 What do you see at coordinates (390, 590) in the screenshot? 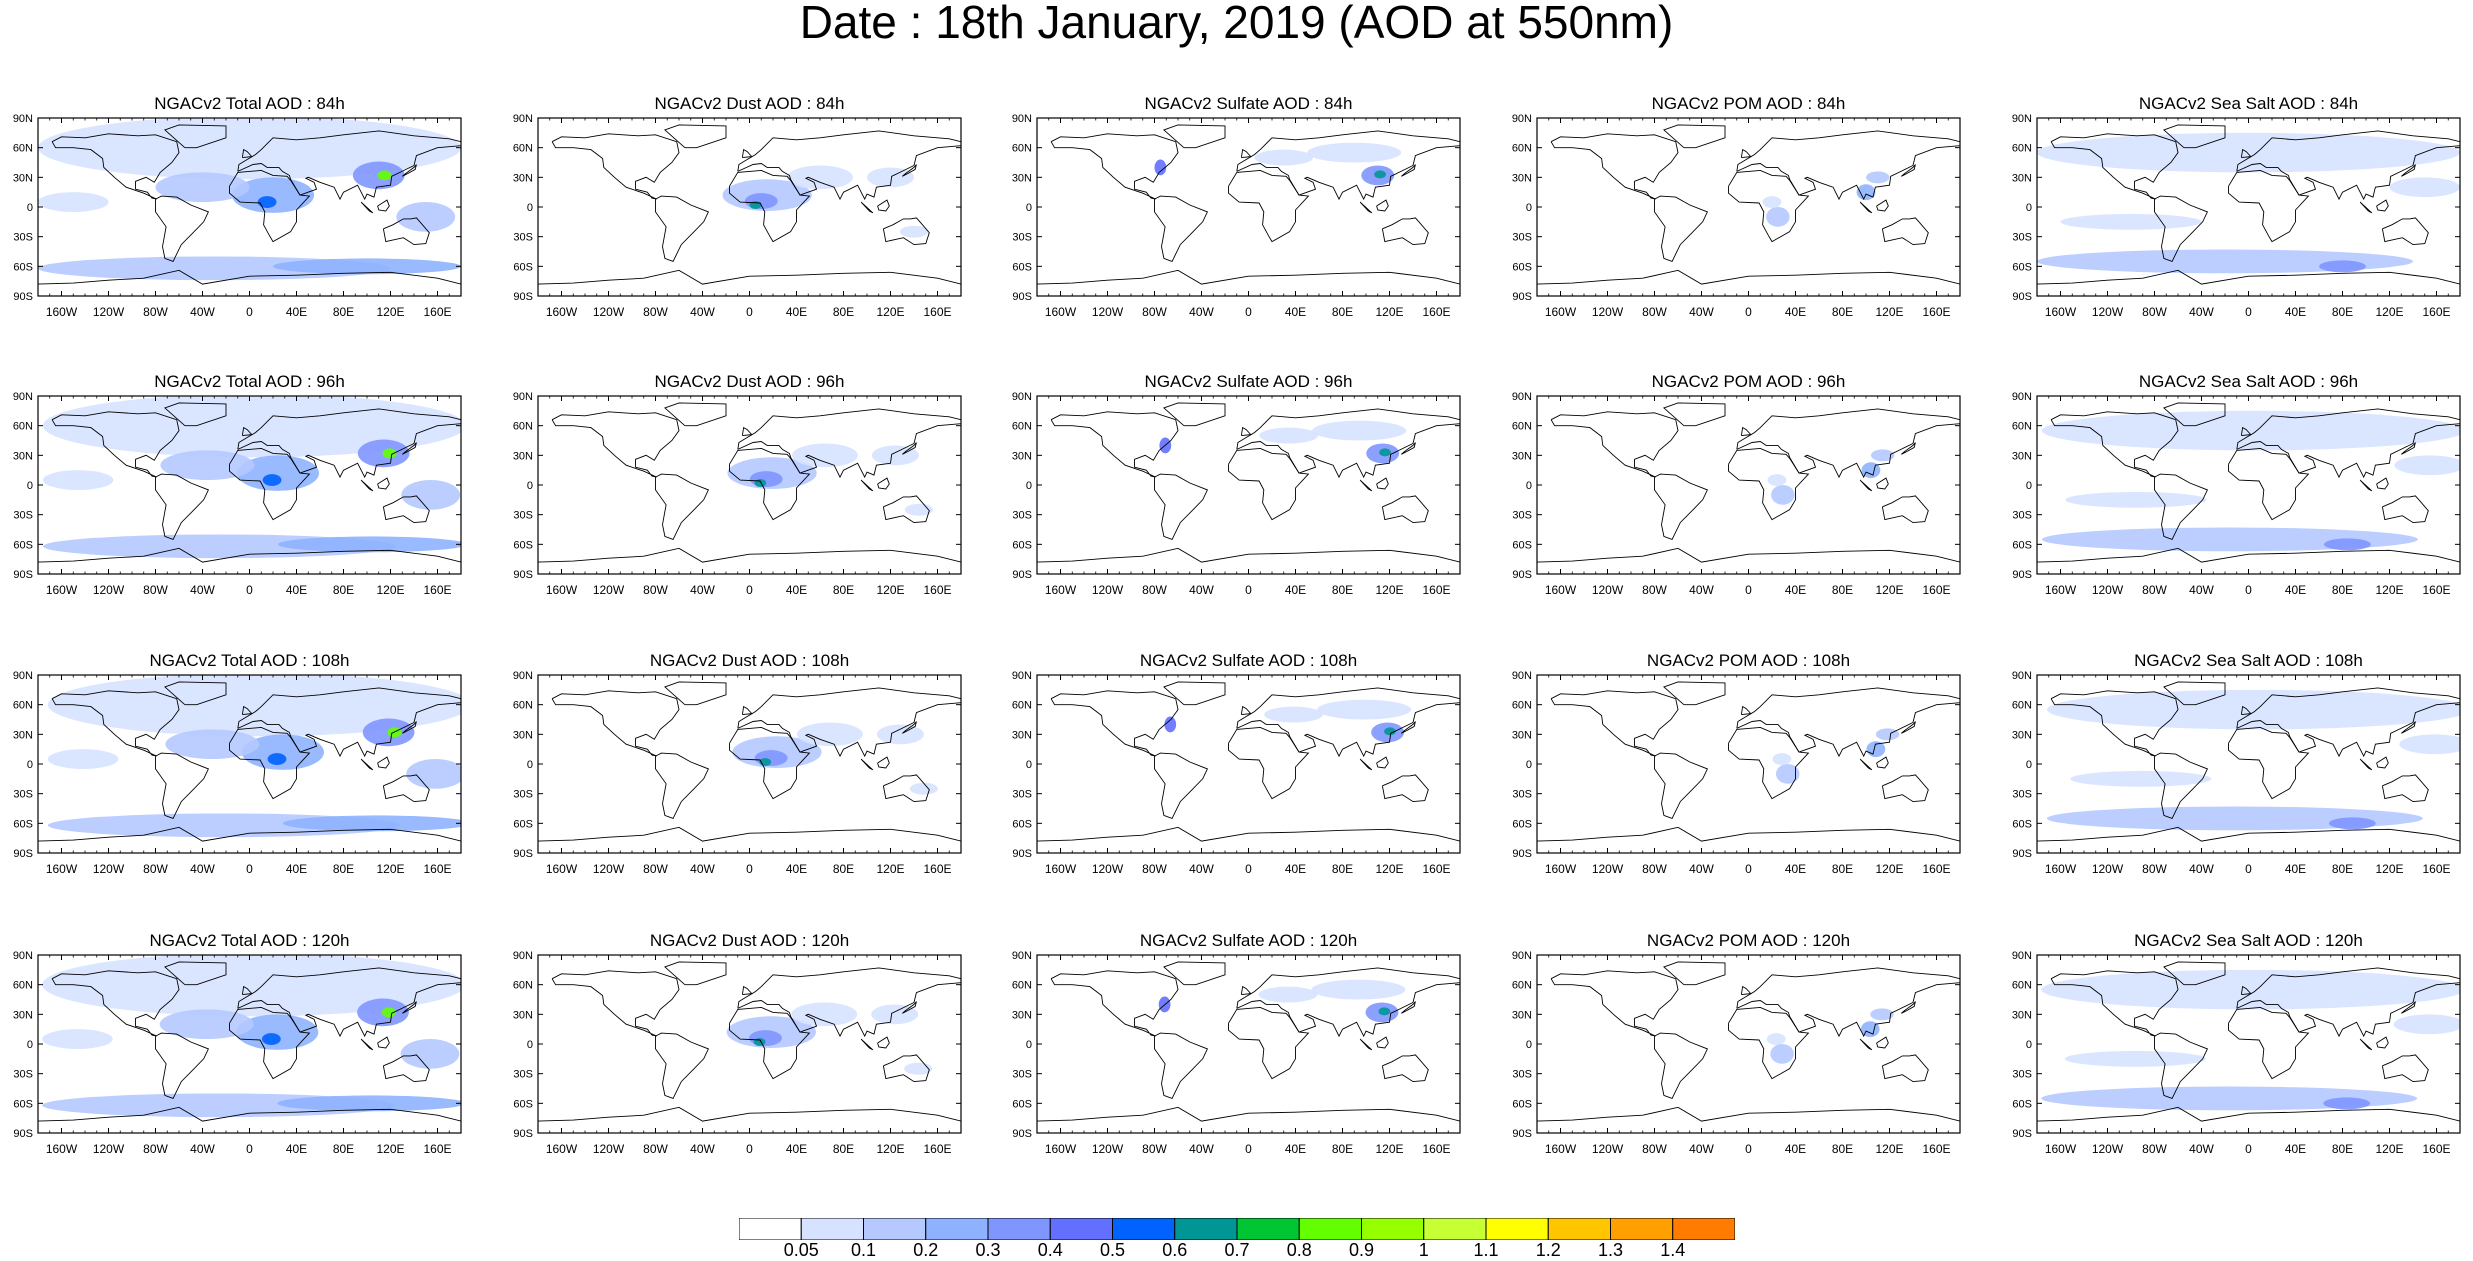
I see `lon-tick-label: 120E` at bounding box center [390, 590].